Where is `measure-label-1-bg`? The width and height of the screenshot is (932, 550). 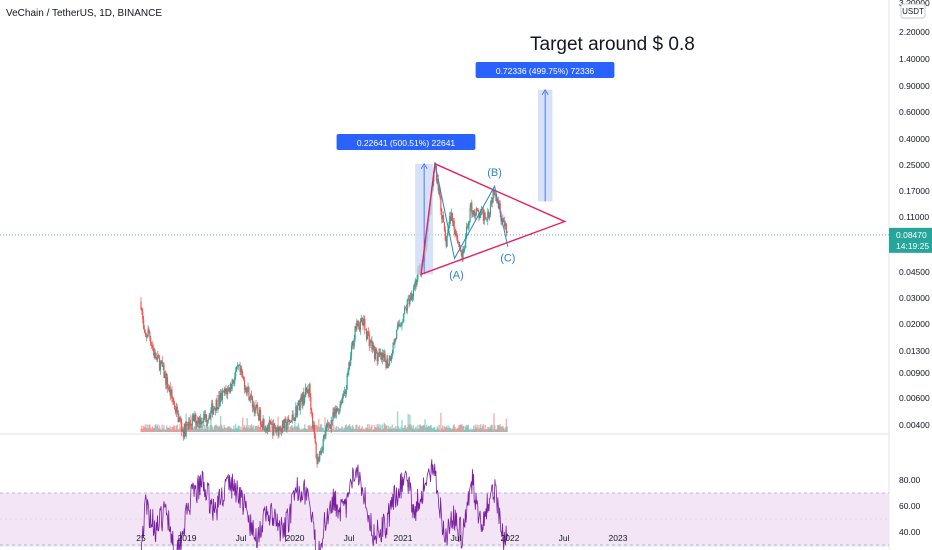 measure-label-1-bg is located at coordinates (406, 142).